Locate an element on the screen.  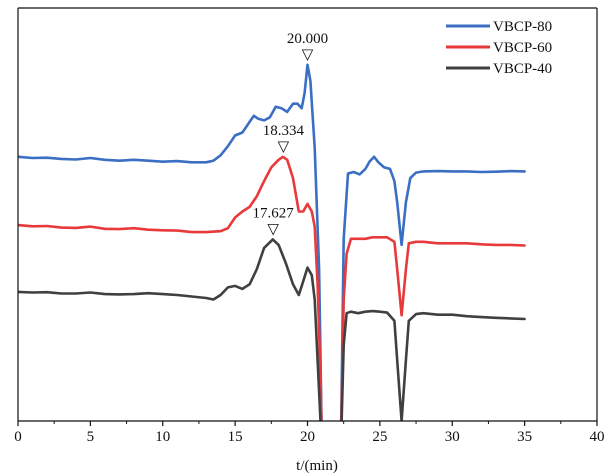
legend: VBCP-80 VBCP-60 VBCP-40 is located at coordinates (499, 48).